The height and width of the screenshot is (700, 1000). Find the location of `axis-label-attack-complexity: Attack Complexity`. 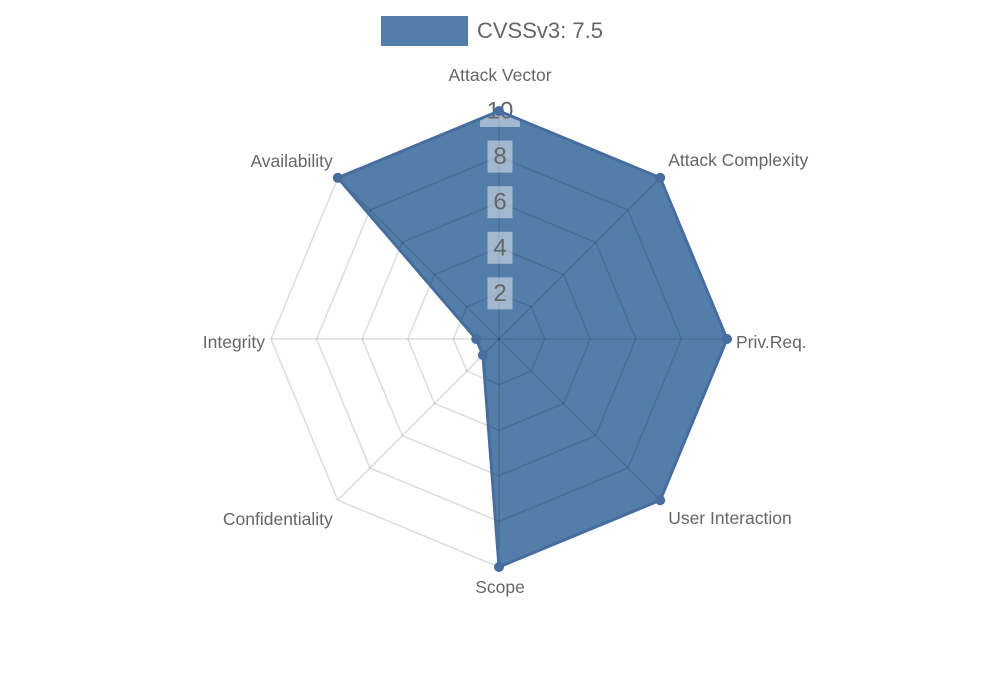

axis-label-attack-complexity: Attack Complexity is located at coordinates (738, 160).